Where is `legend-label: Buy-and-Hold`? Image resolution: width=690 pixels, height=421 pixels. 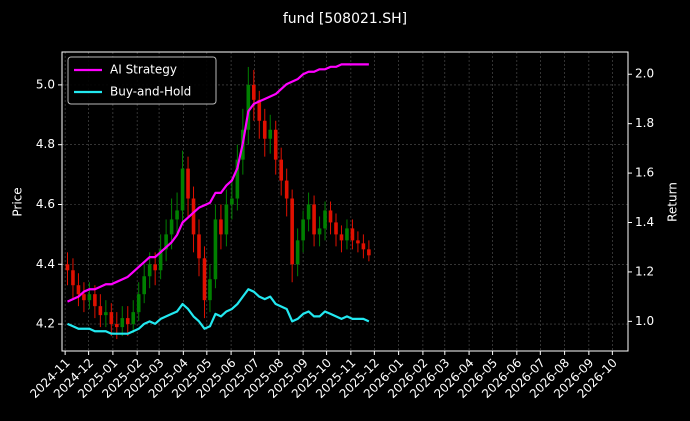 legend-label: Buy-and-Hold is located at coordinates (150, 92).